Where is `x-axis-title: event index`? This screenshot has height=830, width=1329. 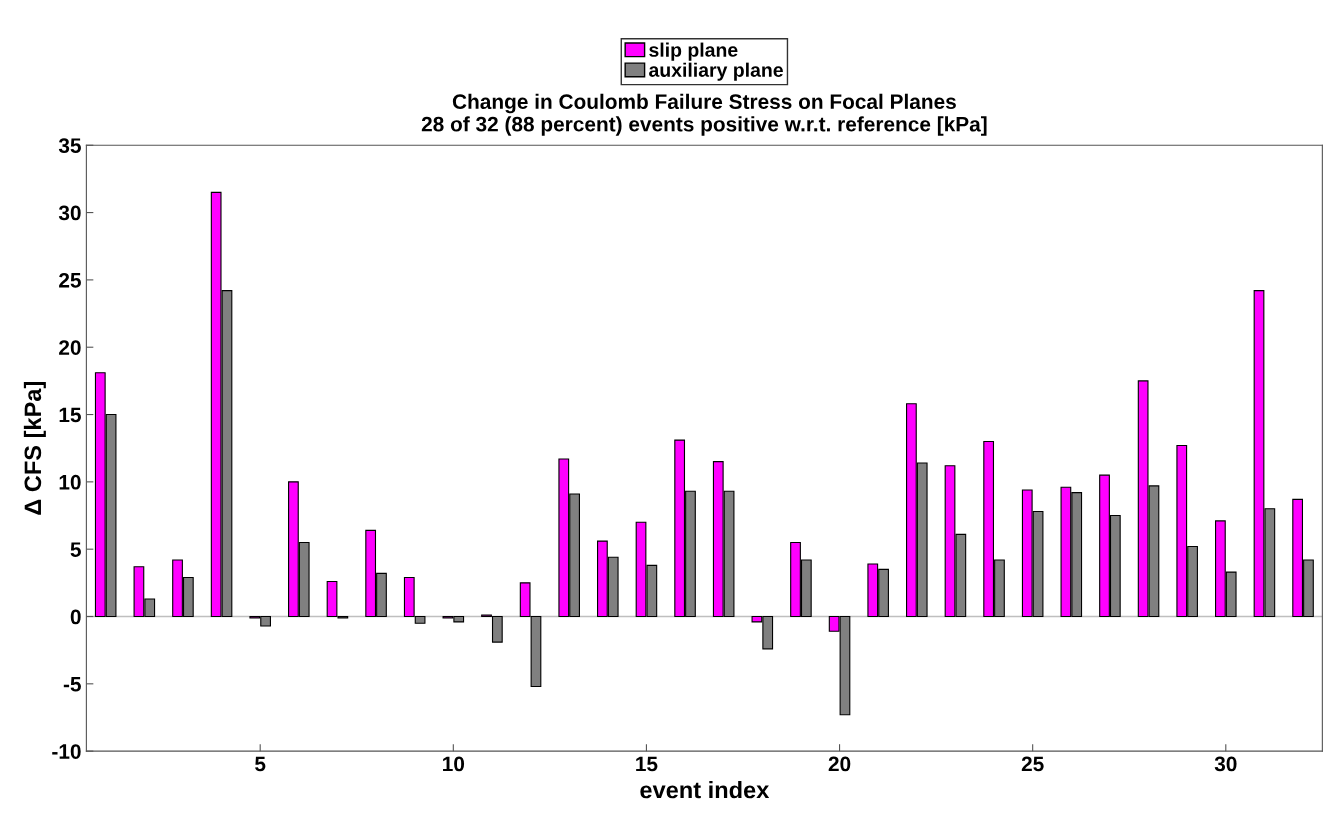 x-axis-title: event index is located at coordinates (705, 789).